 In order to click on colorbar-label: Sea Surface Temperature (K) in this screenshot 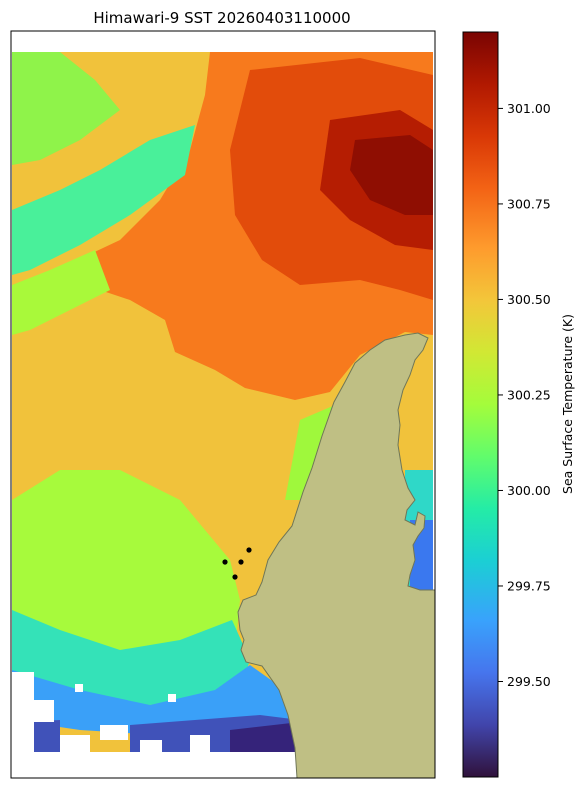, I will do `click(567, 404)`.